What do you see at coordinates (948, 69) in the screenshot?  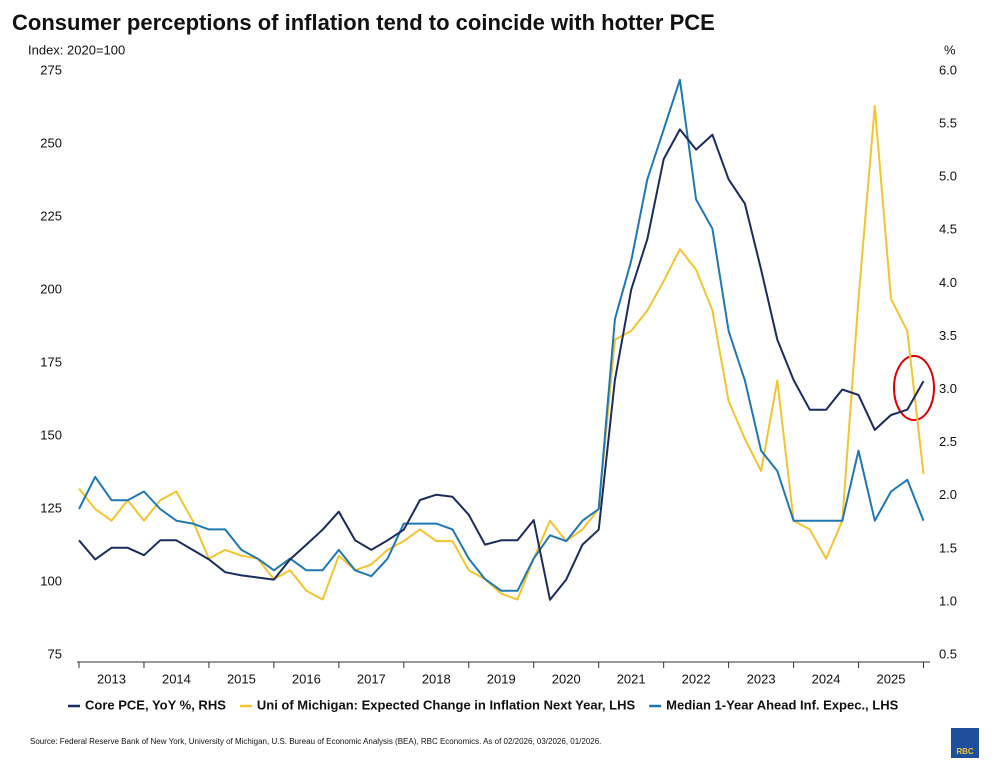 I see `y2-tick-label: 6.0` at bounding box center [948, 69].